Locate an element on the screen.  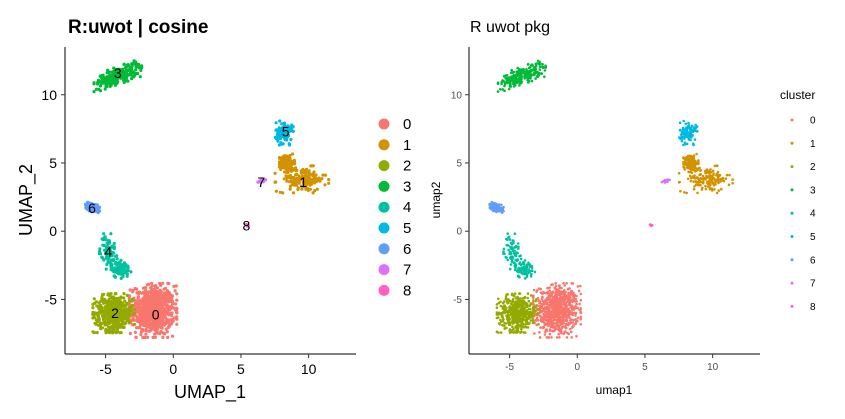
y-tick-label: 0 is located at coordinates (53, 231).